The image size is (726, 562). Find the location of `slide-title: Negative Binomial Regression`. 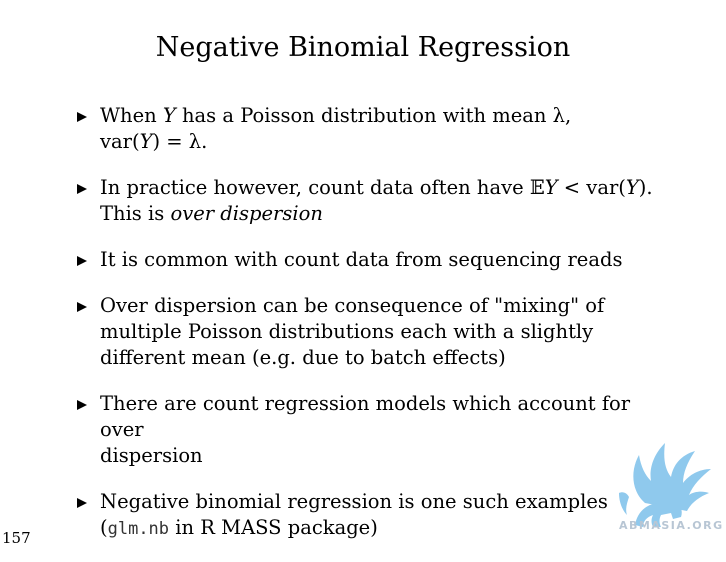

slide-title: Negative Binomial Regression is located at coordinates (363, 47).